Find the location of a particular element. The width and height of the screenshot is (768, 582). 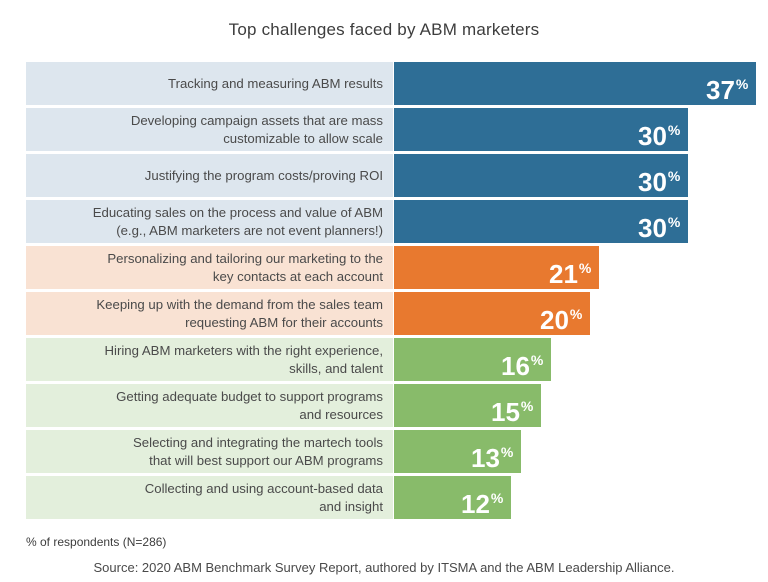

category-label: Tracking and measuring ABM results is located at coordinates (209, 83).